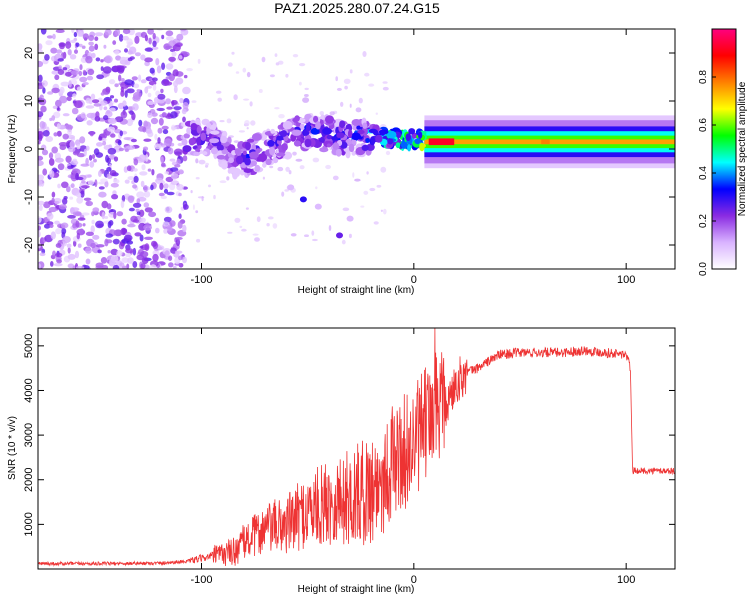  I want to click on colorbar-tick-label: 0.4, so click(703, 173).